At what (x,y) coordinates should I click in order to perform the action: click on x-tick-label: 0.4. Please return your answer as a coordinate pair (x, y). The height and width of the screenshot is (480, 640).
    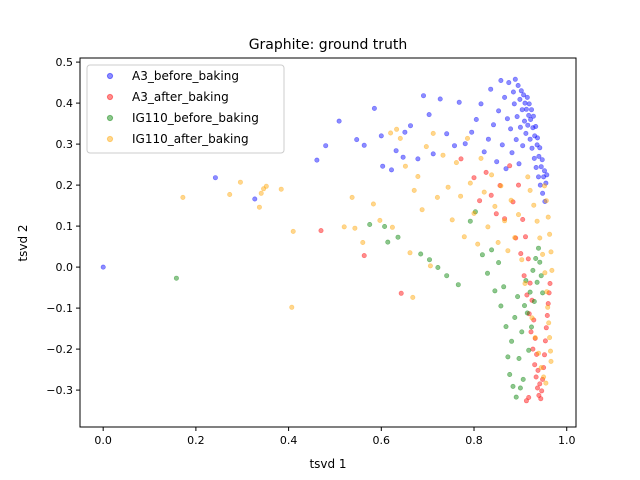
    Looking at the image, I should click on (289, 440).